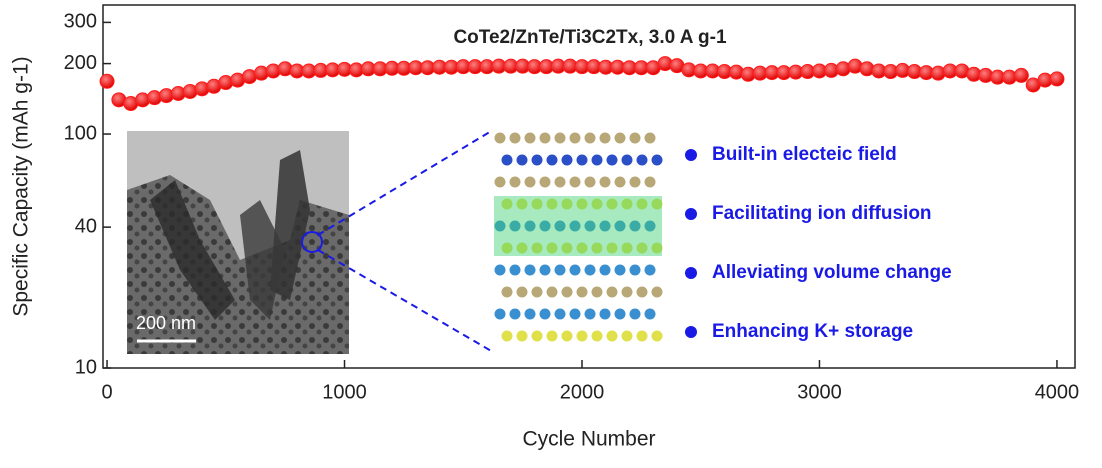 This screenshot has width=1102, height=468. Describe the element at coordinates (588, 439) in the screenshot. I see `x-axis-label: Cycle Number` at that location.